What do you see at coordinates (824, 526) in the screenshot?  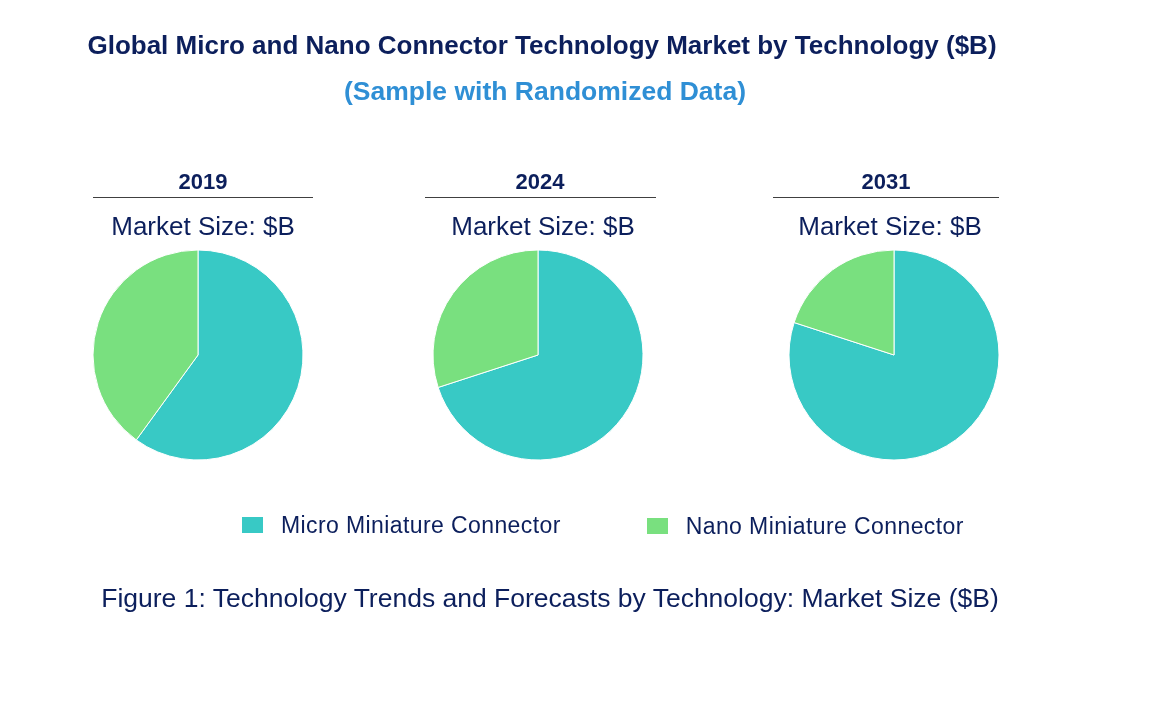 I see `legend-label: Nano Miniature Connector` at bounding box center [824, 526].